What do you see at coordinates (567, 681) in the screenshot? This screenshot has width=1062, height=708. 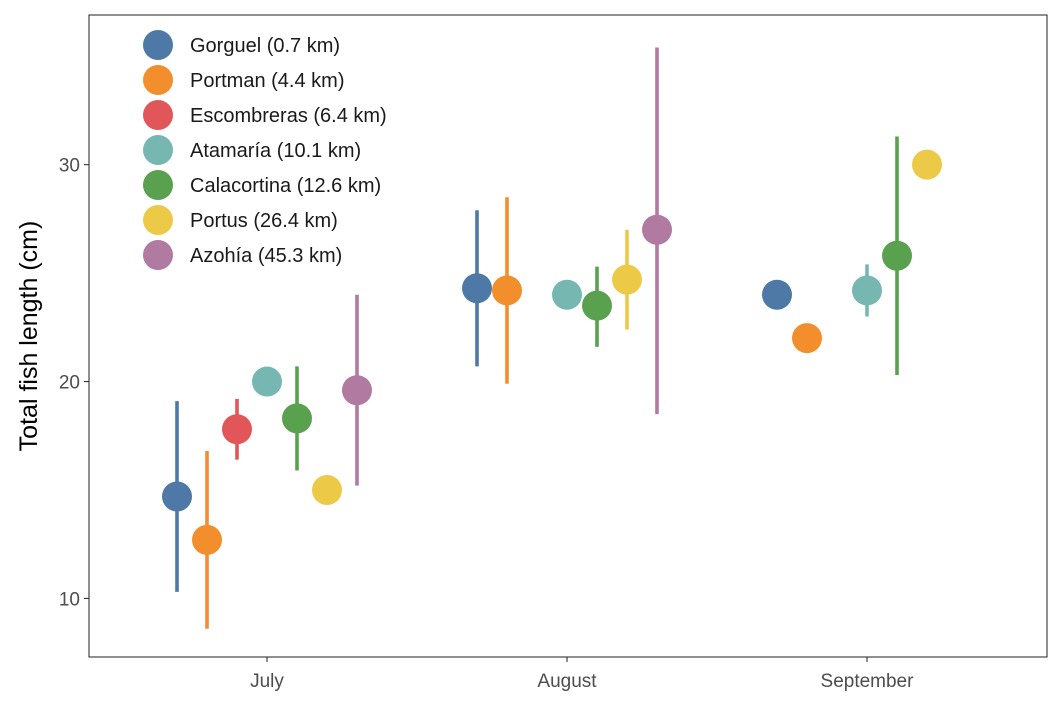 I see `x-tick-label: August` at bounding box center [567, 681].